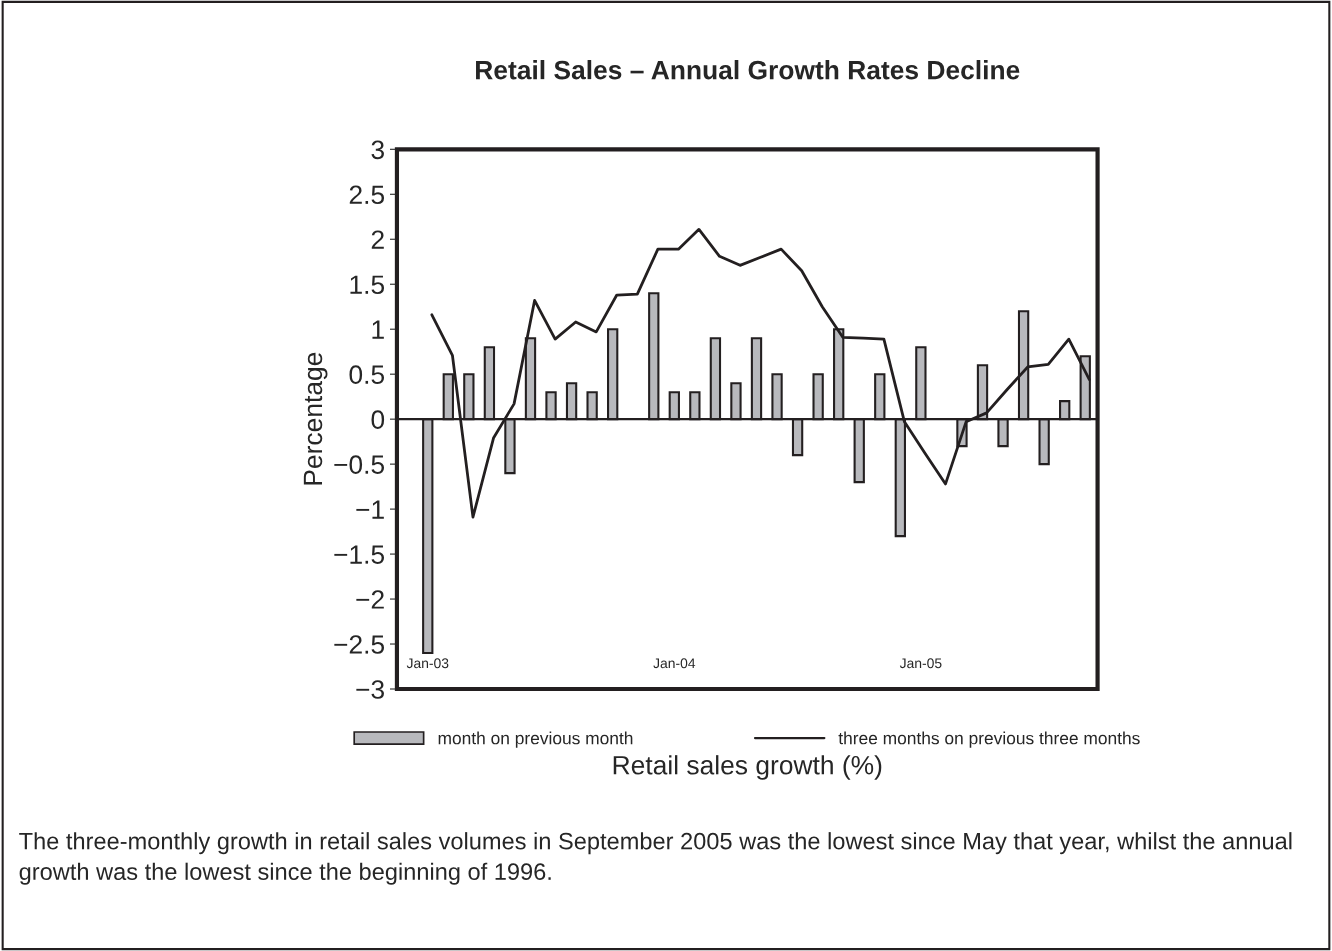 The width and height of the screenshot is (1332, 951). Describe the element at coordinates (367, 374) in the screenshot. I see `y-tick-label: 0.5` at that location.